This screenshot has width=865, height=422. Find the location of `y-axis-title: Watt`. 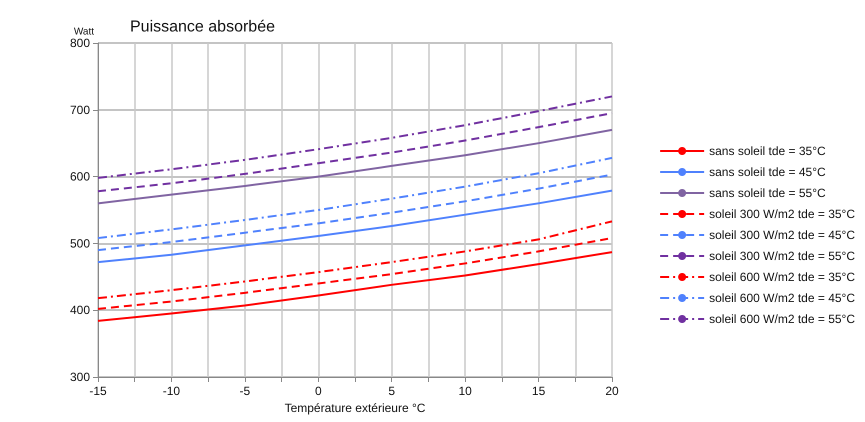

y-axis-title: Watt is located at coordinates (84, 32).